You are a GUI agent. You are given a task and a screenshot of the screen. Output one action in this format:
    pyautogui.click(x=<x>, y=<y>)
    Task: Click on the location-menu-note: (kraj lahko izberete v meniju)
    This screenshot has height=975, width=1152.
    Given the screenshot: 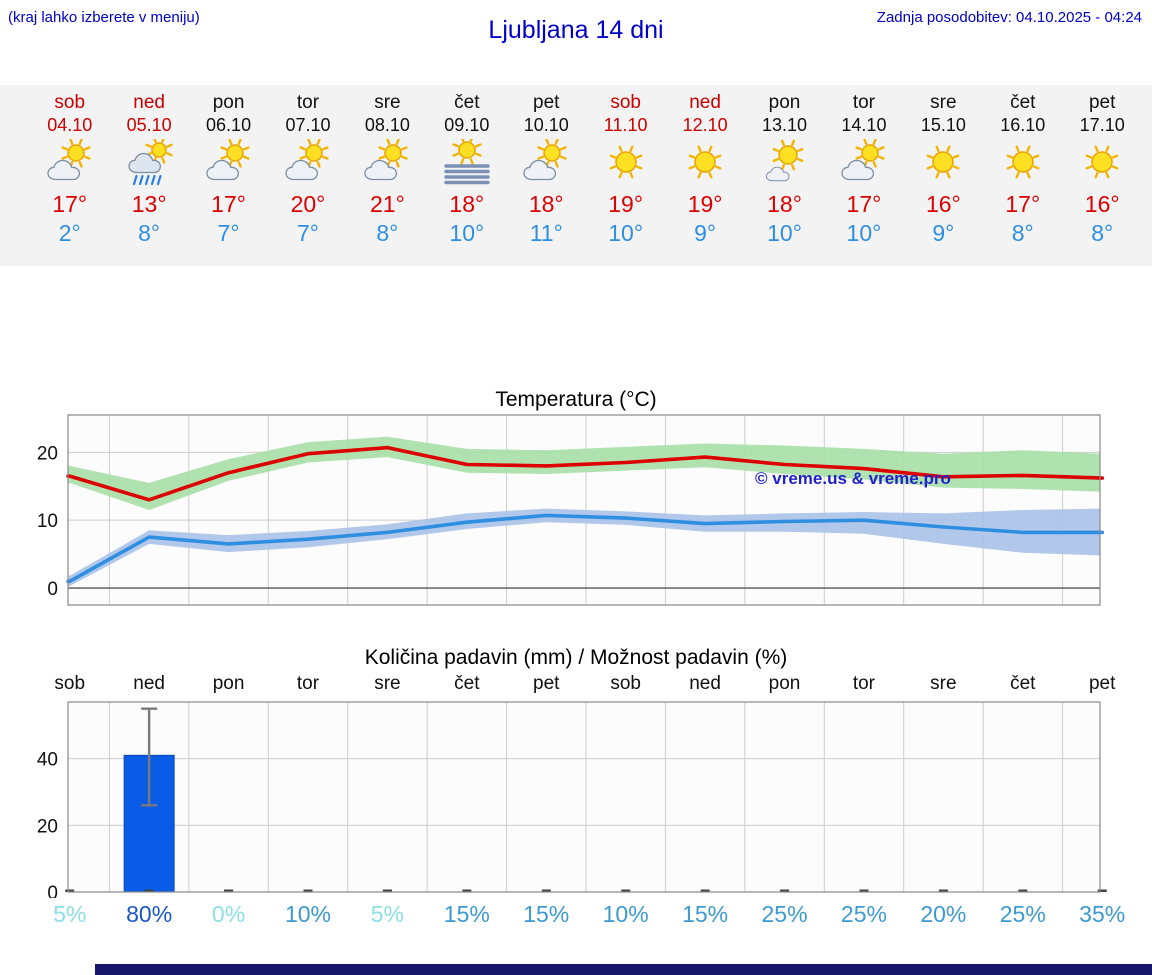 What is the action you would take?
    pyautogui.click(x=104, y=17)
    